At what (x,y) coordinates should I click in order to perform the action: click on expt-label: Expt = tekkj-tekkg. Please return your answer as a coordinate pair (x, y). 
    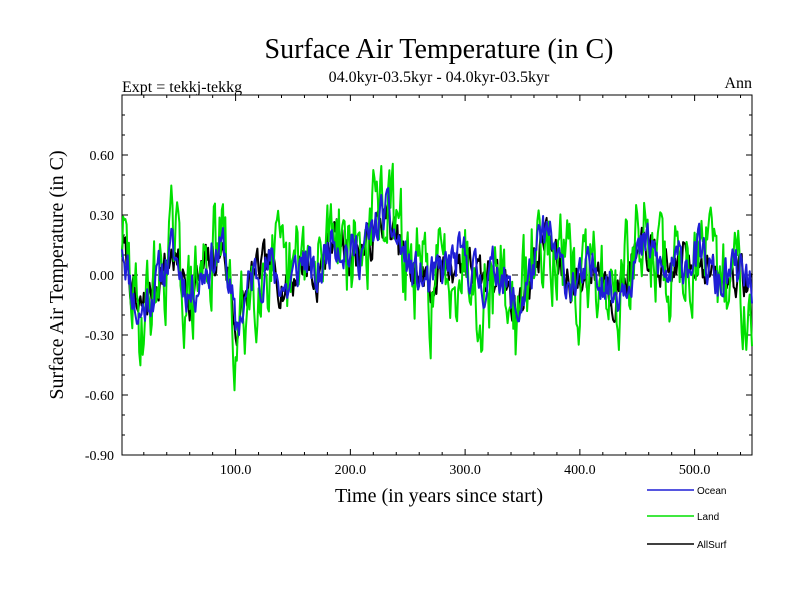
    Looking at the image, I should click on (182, 87).